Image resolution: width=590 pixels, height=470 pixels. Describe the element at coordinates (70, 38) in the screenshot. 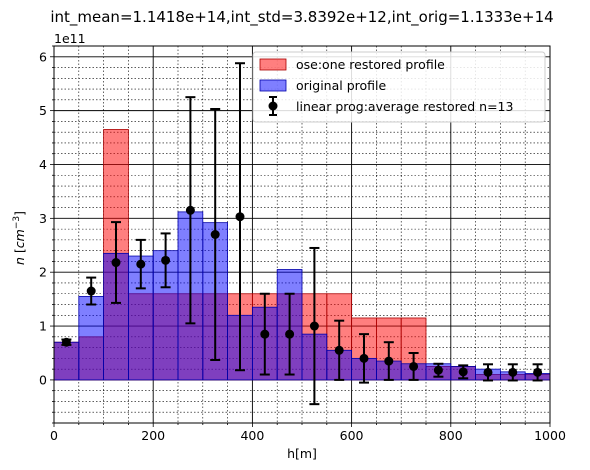

I see `y-offset-label: 1e11` at that location.